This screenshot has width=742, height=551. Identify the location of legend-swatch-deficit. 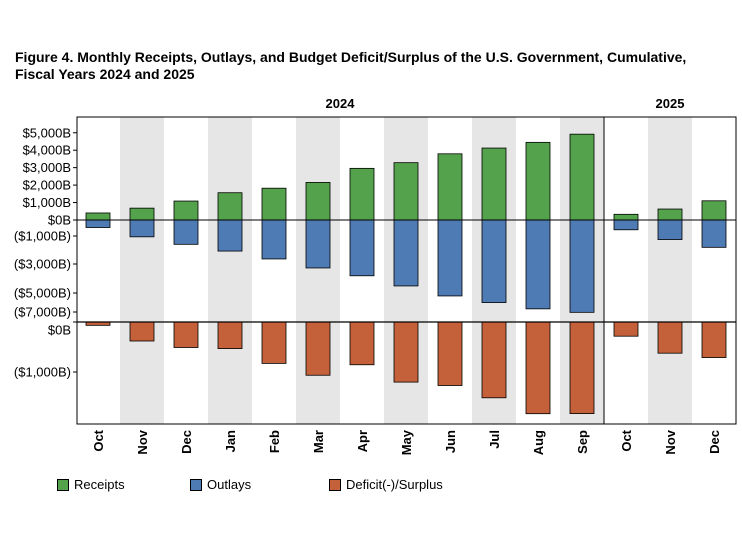
(335, 484).